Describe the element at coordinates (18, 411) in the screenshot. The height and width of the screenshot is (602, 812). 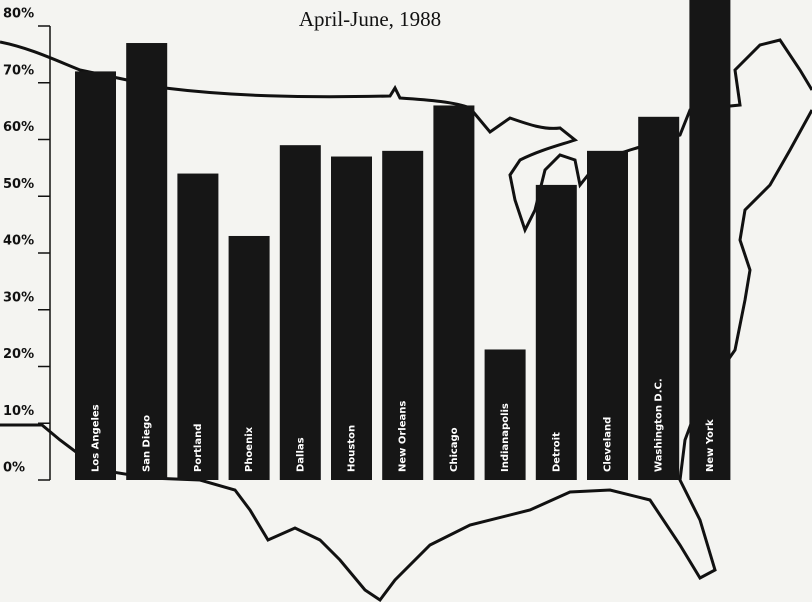
I see `y-tick-label: 10%` at that location.